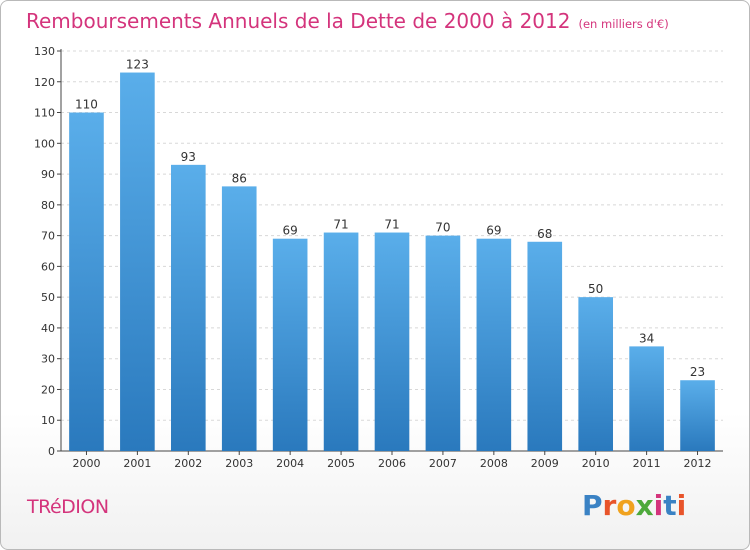  Describe the element at coordinates (68, 507) in the screenshot. I see `commune-name: TRéDION` at that location.